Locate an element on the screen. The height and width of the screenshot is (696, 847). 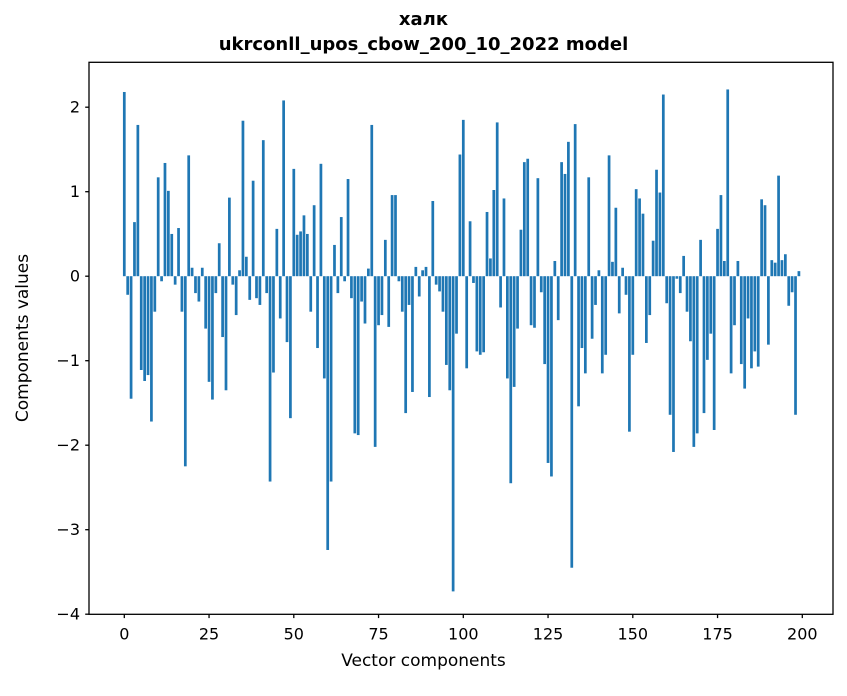
x-axis-label: Vector components is located at coordinates (423, 661).